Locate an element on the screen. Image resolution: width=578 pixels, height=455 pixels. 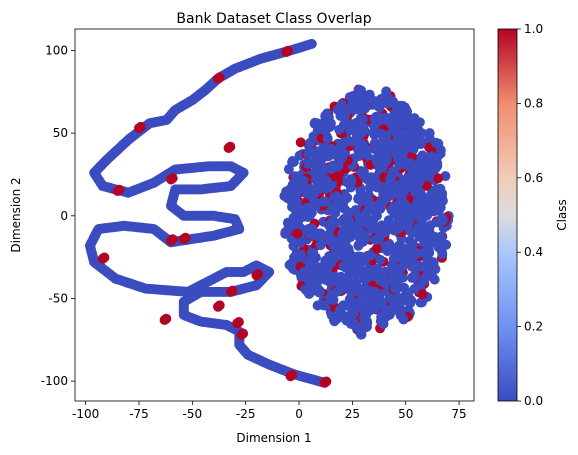
colorbar-tick-label: 1.0 is located at coordinates (533, 29).